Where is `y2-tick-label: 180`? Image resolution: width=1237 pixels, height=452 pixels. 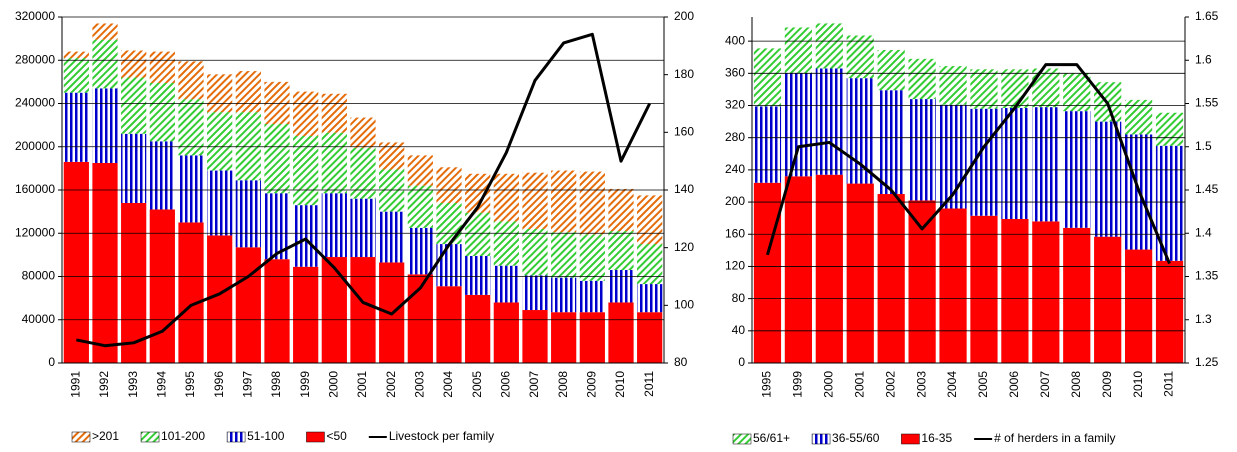 y2-tick-label: 180 is located at coordinates (684, 74).